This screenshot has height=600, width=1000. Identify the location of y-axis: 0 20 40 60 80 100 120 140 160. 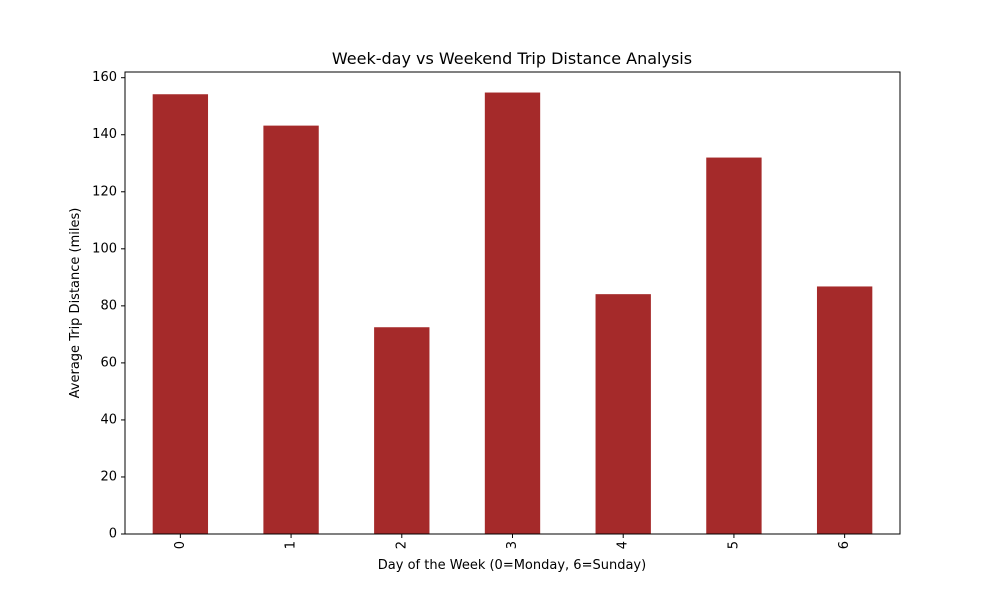
(108, 306).